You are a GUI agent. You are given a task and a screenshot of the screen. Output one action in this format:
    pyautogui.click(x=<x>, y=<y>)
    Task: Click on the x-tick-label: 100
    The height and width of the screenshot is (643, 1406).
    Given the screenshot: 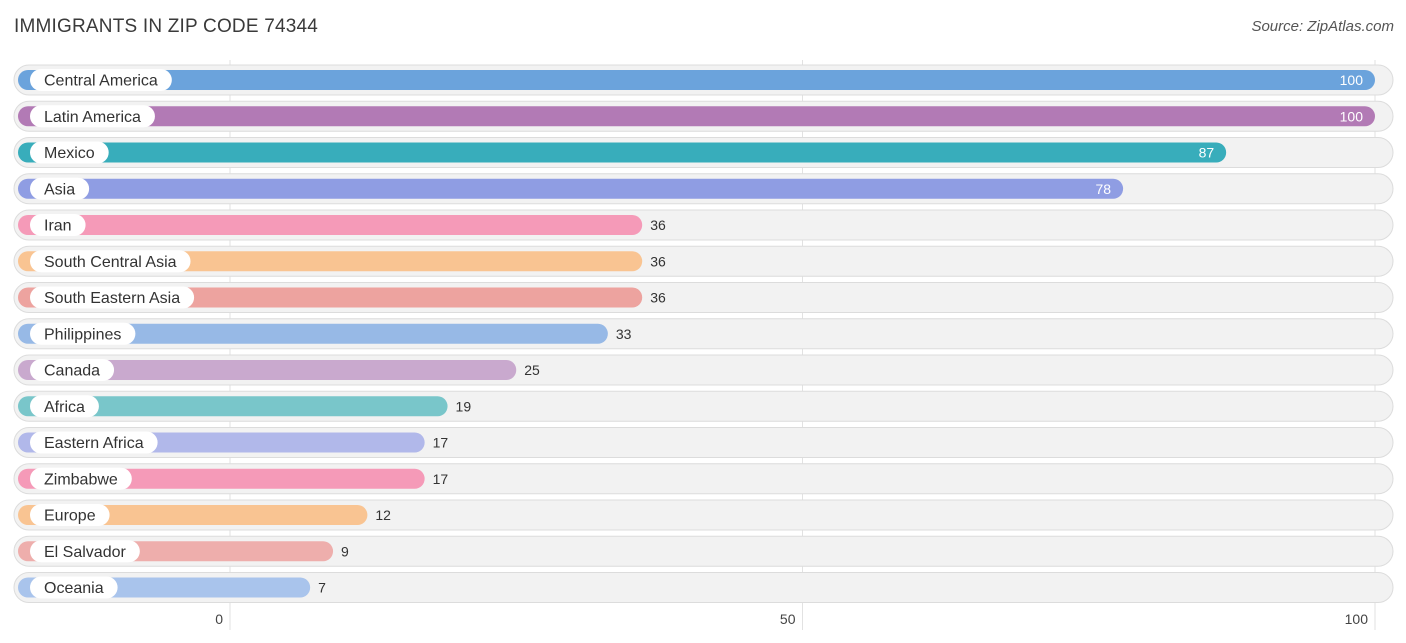 What is the action you would take?
    pyautogui.click(x=1357, y=619)
    